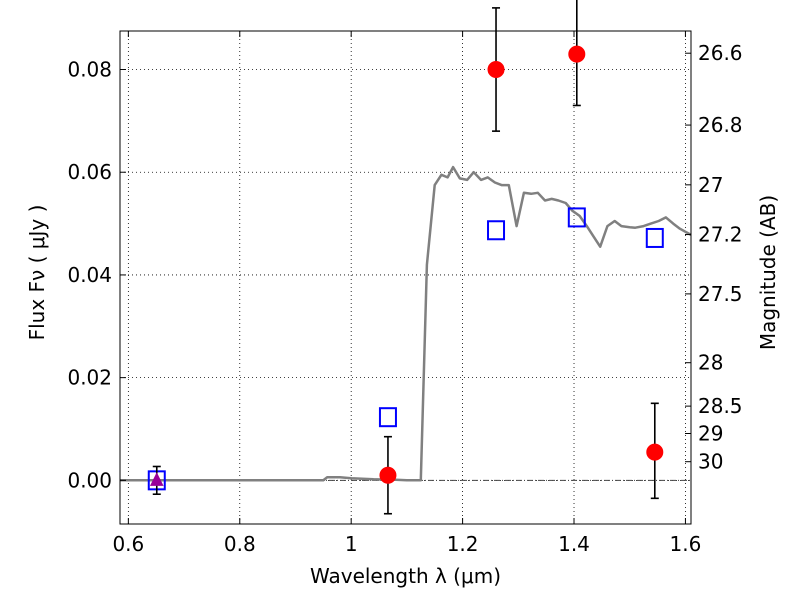  What do you see at coordinates (720, 294) in the screenshot?
I see `y2-tick-label: 27.5` at bounding box center [720, 294].